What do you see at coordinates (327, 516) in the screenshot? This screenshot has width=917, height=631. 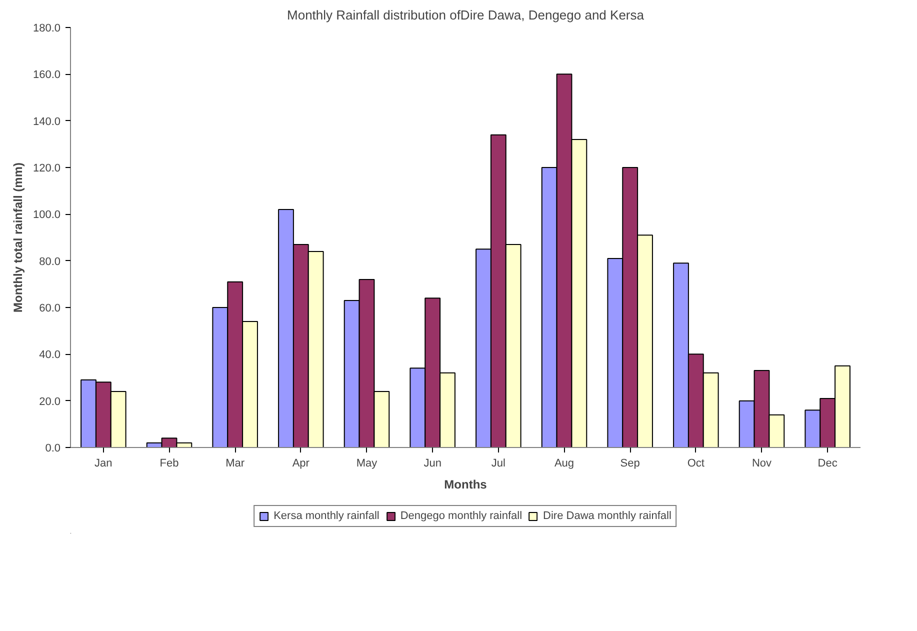 I see `legend-label: Kersa monthly rainfall` at bounding box center [327, 516].